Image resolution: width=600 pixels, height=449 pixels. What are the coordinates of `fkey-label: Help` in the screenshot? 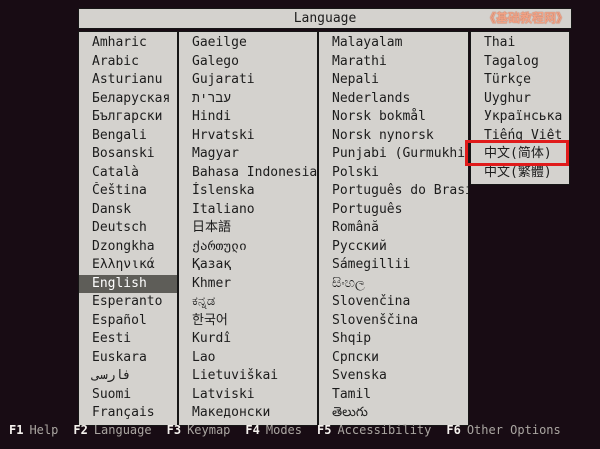 It's located at (44, 430).